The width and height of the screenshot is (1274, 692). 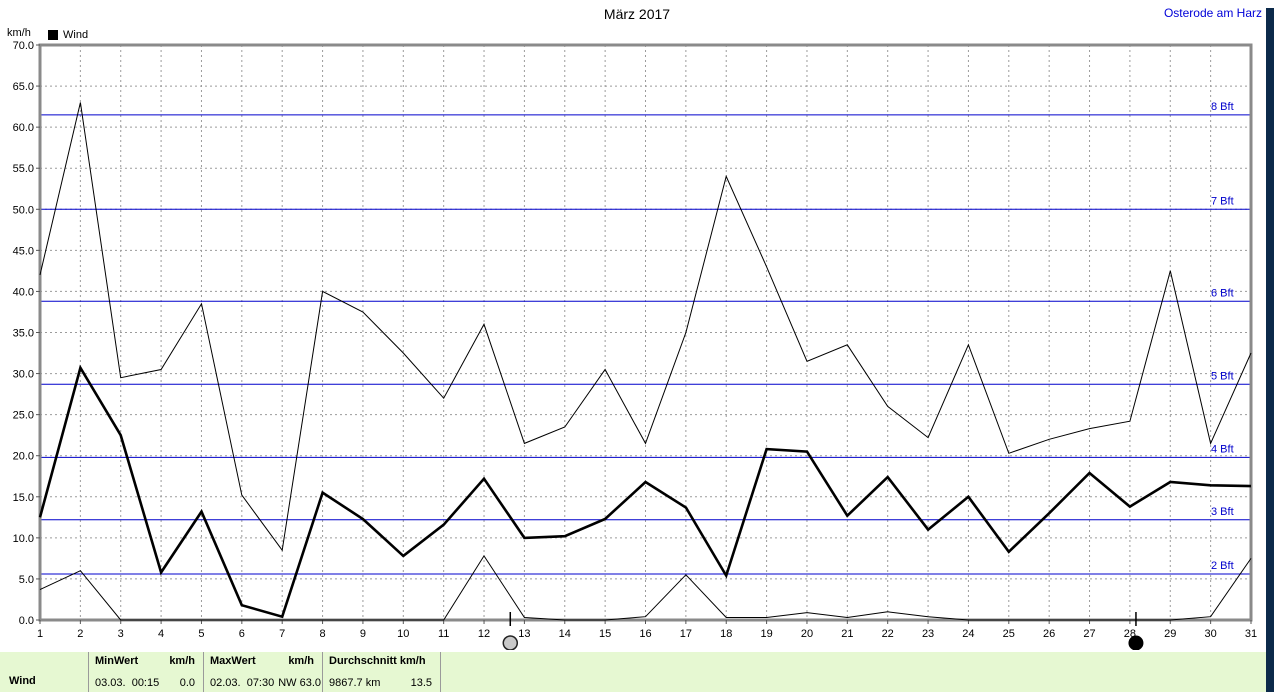 What do you see at coordinates (1222, 107) in the screenshot?
I see `beaufort-label: 8 Bft` at bounding box center [1222, 107].